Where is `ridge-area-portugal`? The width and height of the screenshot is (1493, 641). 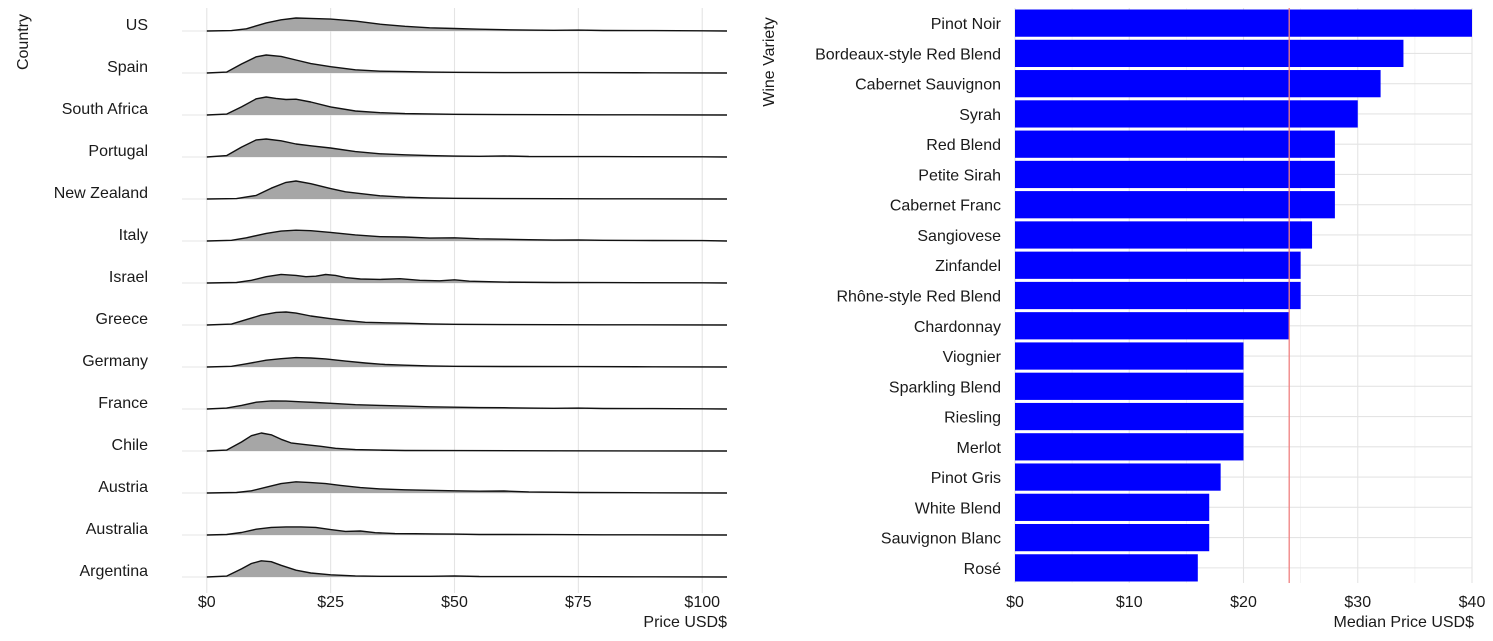
ridge-area-portugal is located at coordinates (467, 148).